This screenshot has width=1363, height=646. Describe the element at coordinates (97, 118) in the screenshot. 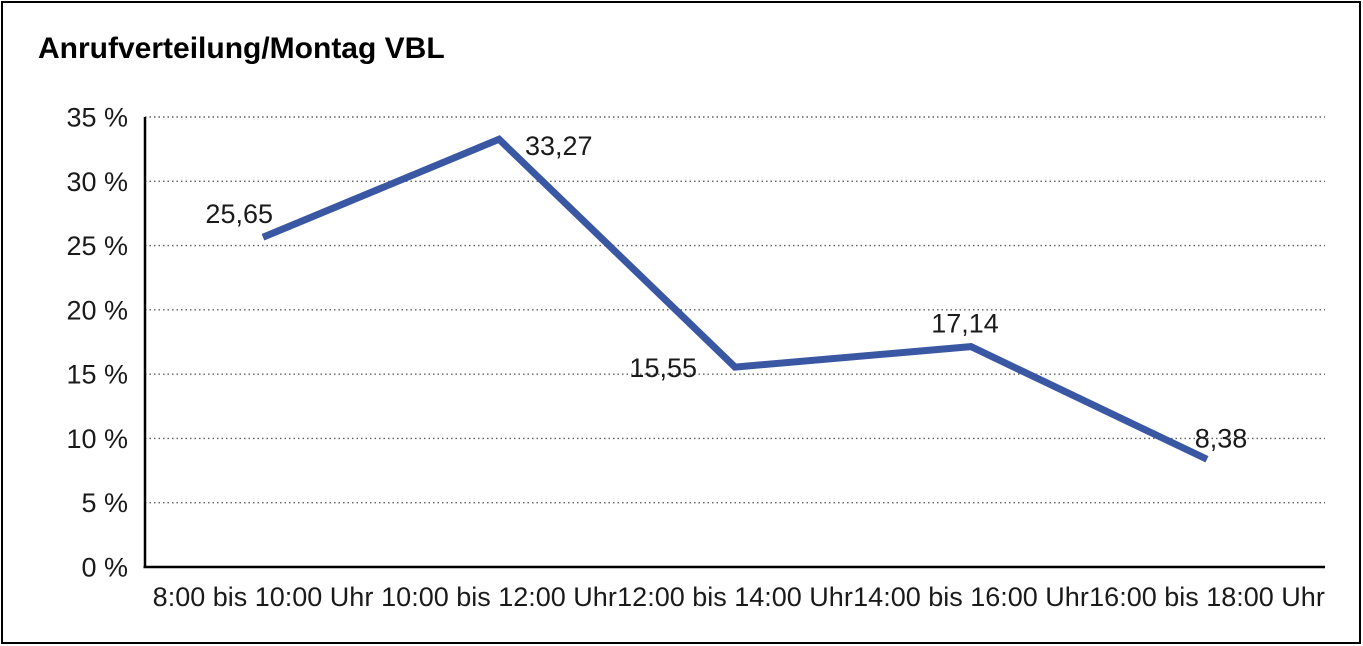

I see `y-tick-label: 35 %` at that location.